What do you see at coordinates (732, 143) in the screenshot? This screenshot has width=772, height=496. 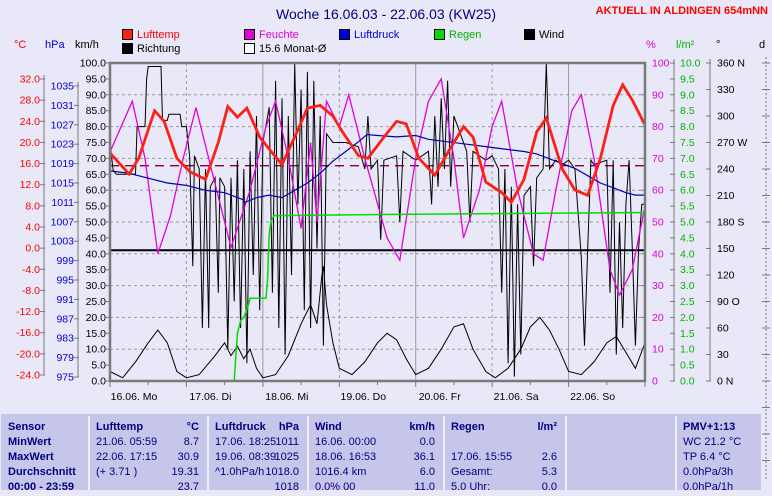 I see `axis-tick-label-deg: 270 W` at bounding box center [732, 143].